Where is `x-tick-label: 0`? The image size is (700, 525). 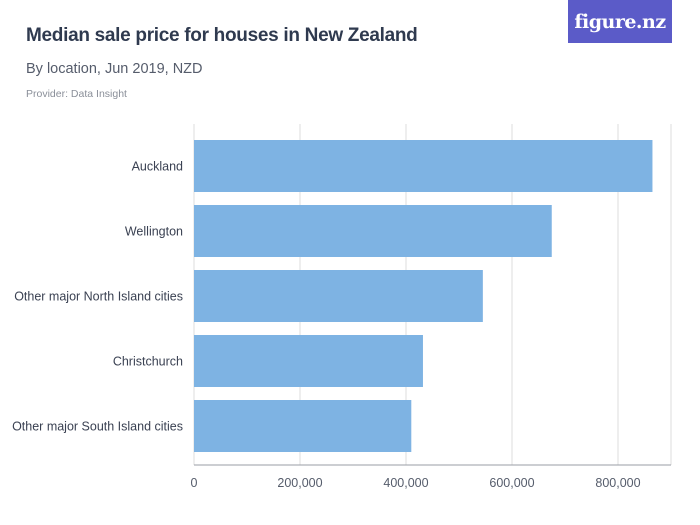
x-tick-label: 0 is located at coordinates (194, 483).